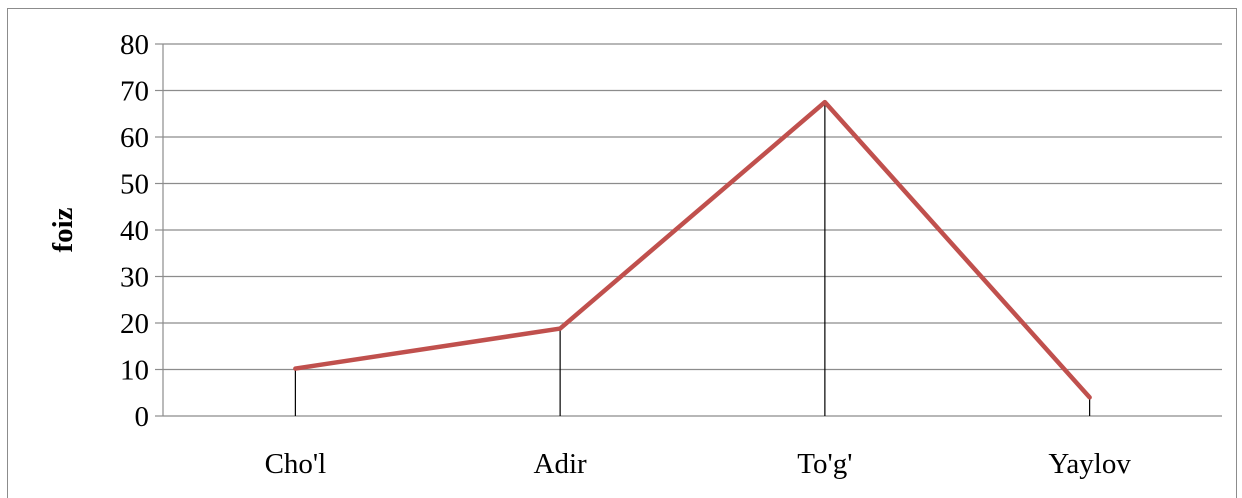 The width and height of the screenshot is (1242, 498). Describe the element at coordinates (1089, 464) in the screenshot. I see `x-tick-label: Yaylov` at that location.